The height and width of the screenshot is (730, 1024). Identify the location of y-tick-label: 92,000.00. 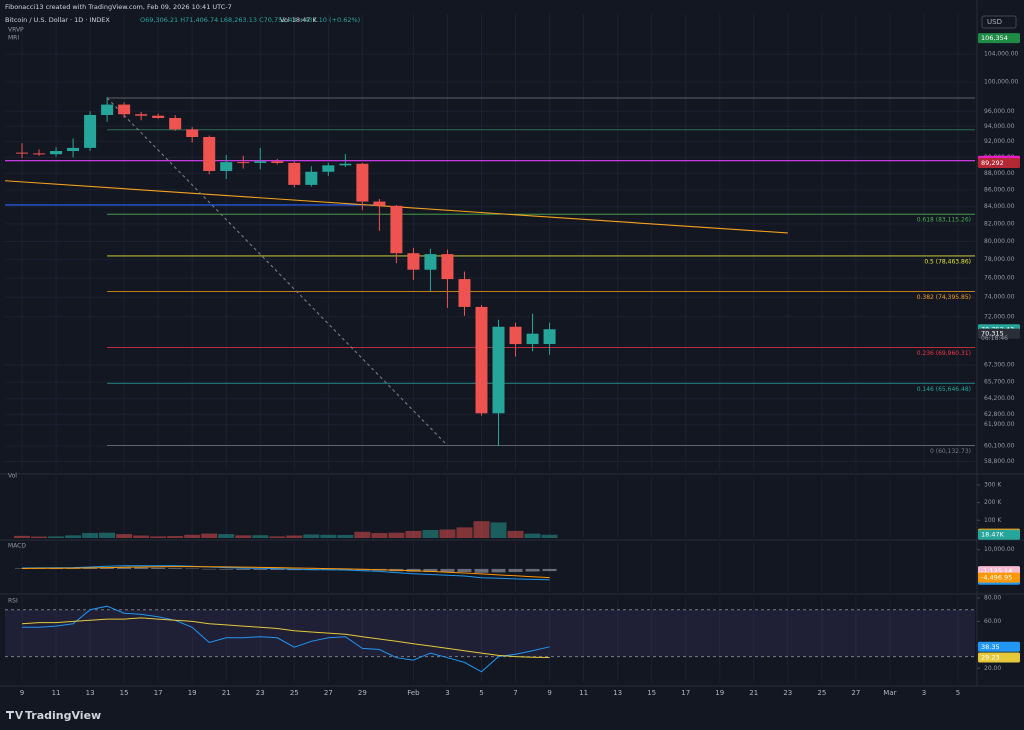
(999, 141).